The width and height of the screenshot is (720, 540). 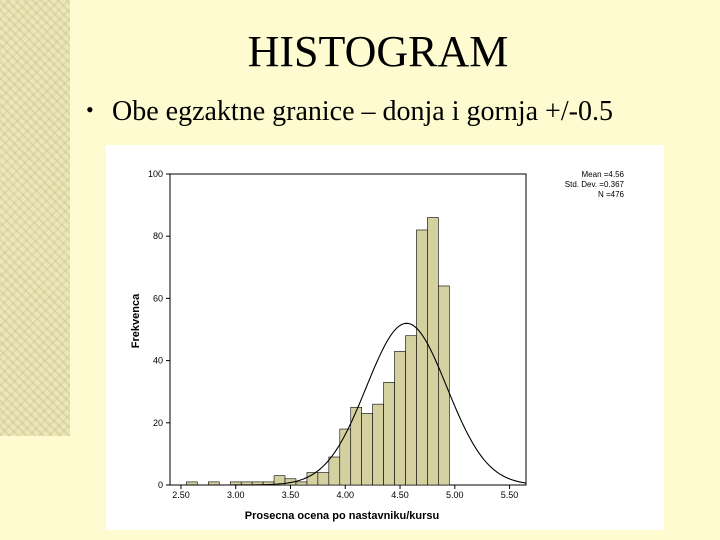 What do you see at coordinates (455, 495) in the screenshot?
I see `x-tick-label: 5.00` at bounding box center [455, 495].